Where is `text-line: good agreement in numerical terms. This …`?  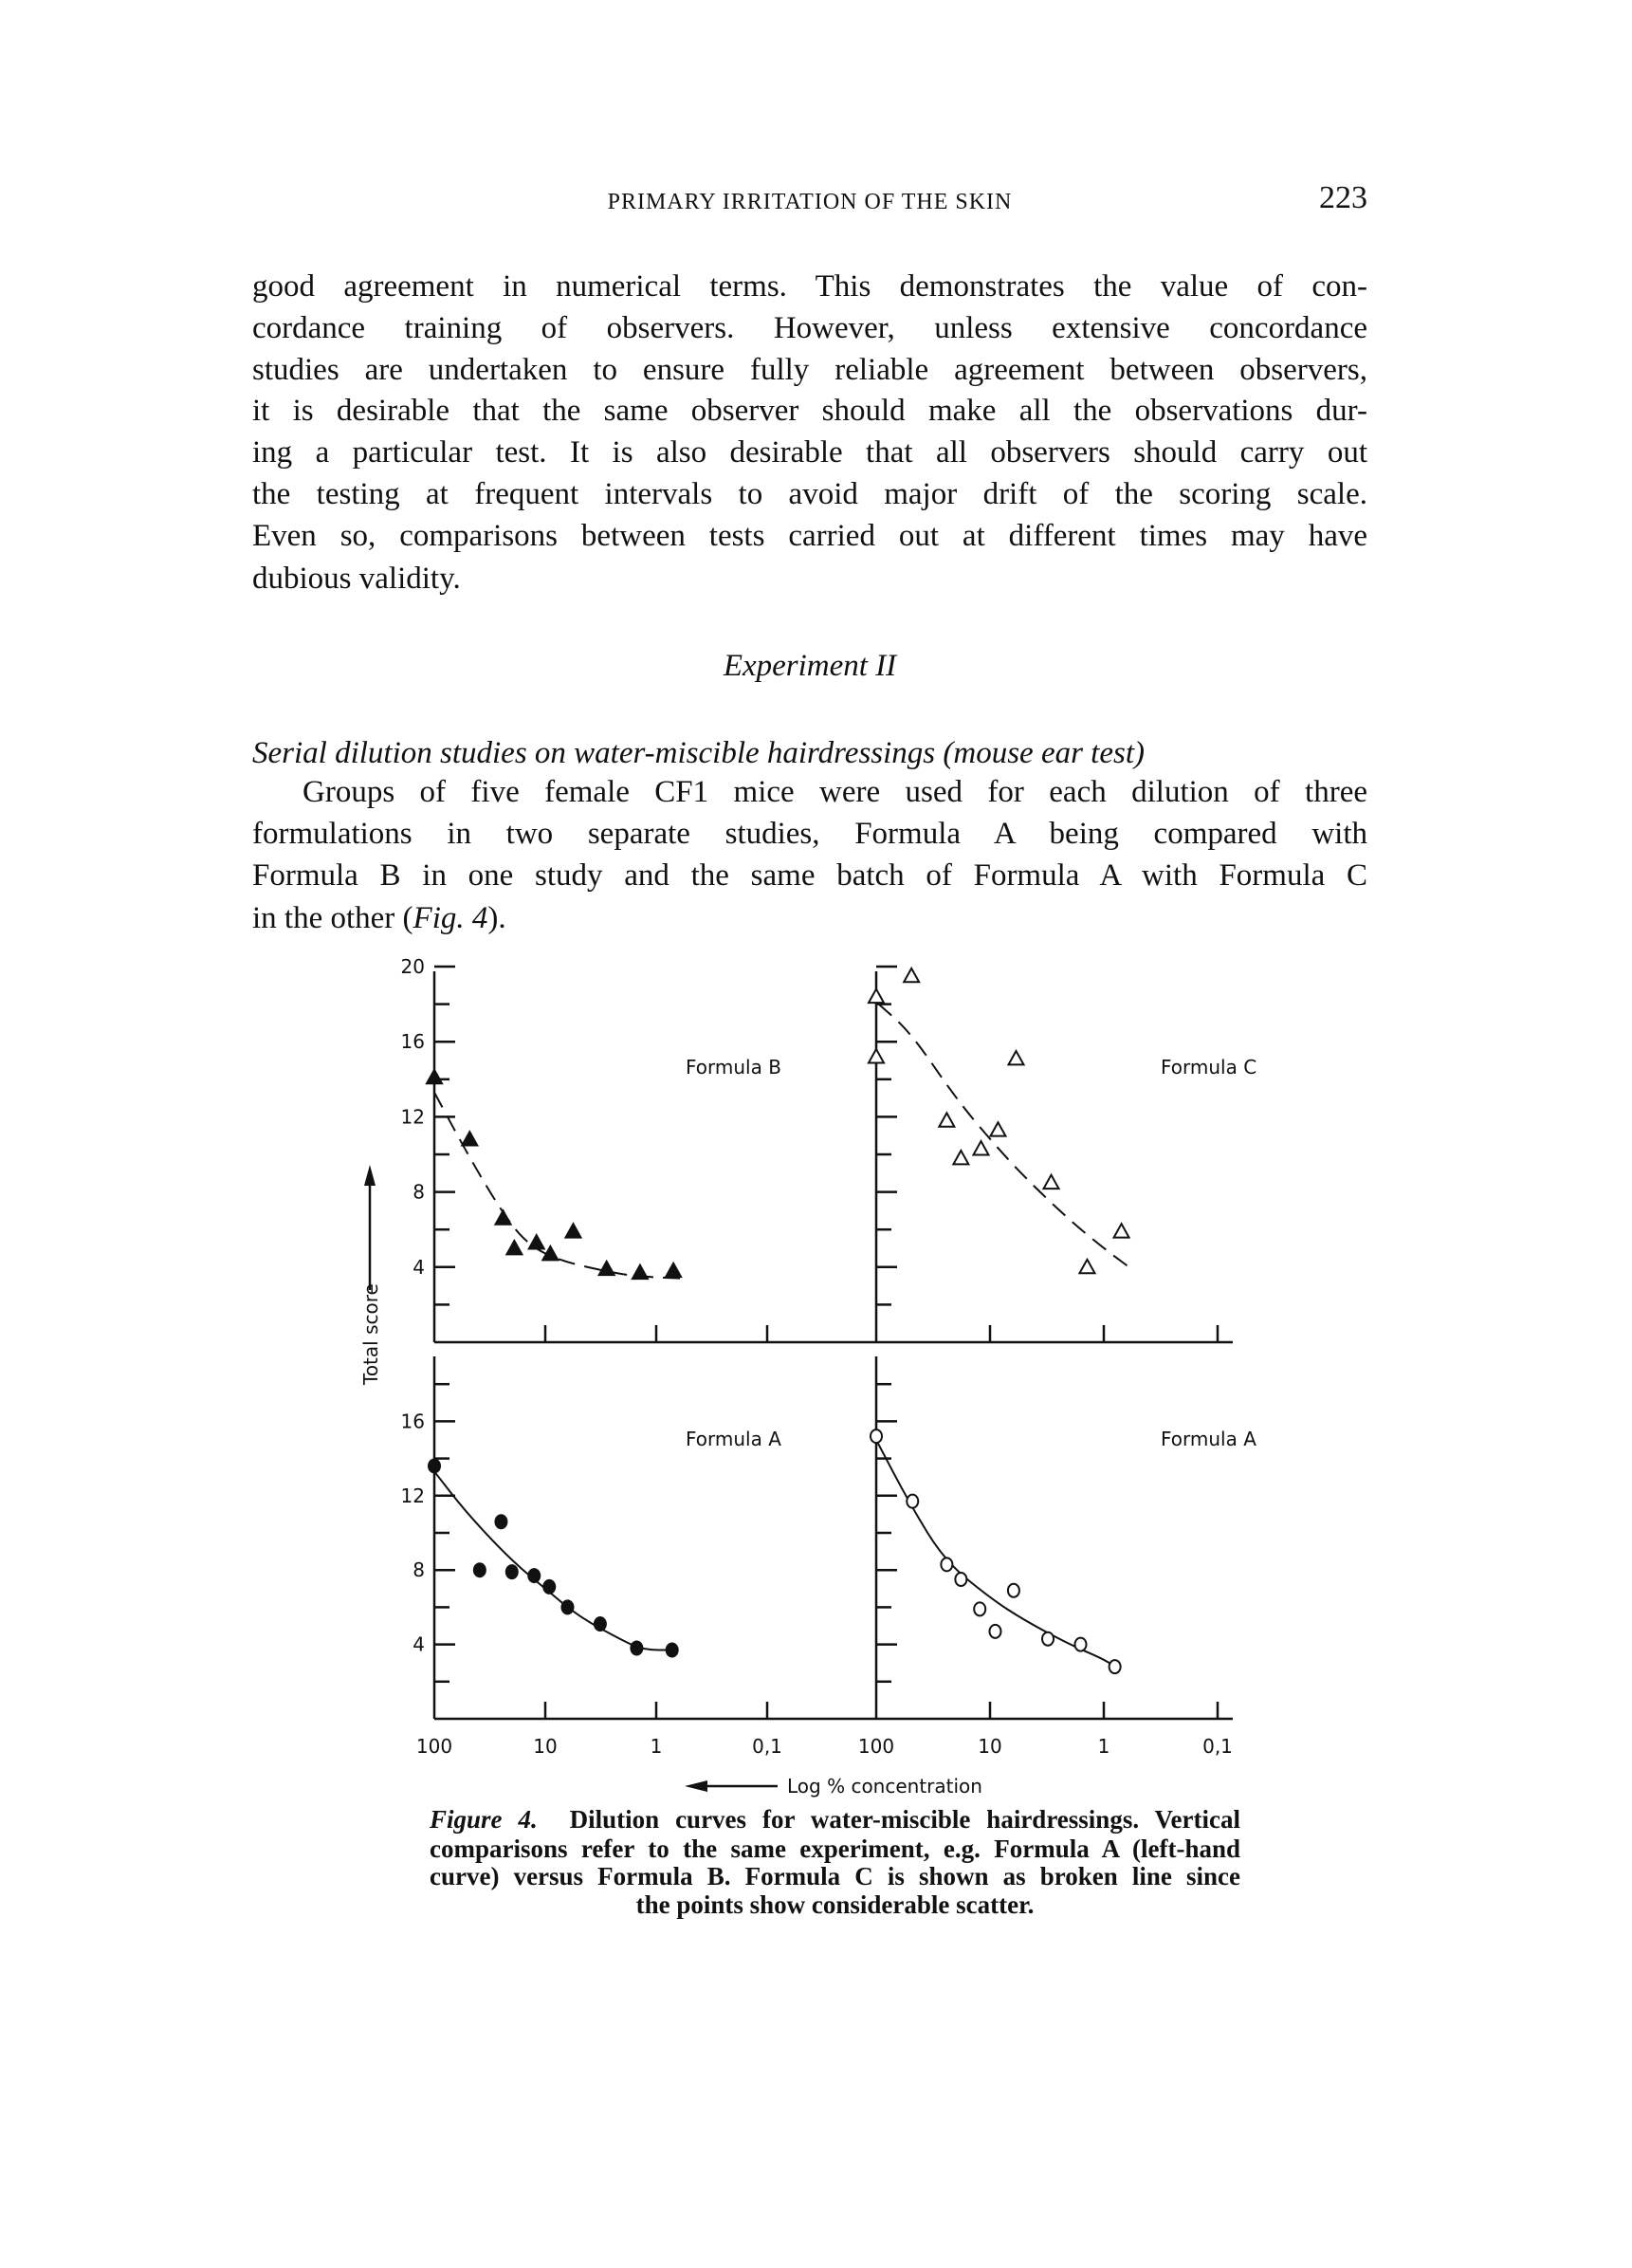
text-line: good agreement in numerical terms. This … is located at coordinates (809, 286).